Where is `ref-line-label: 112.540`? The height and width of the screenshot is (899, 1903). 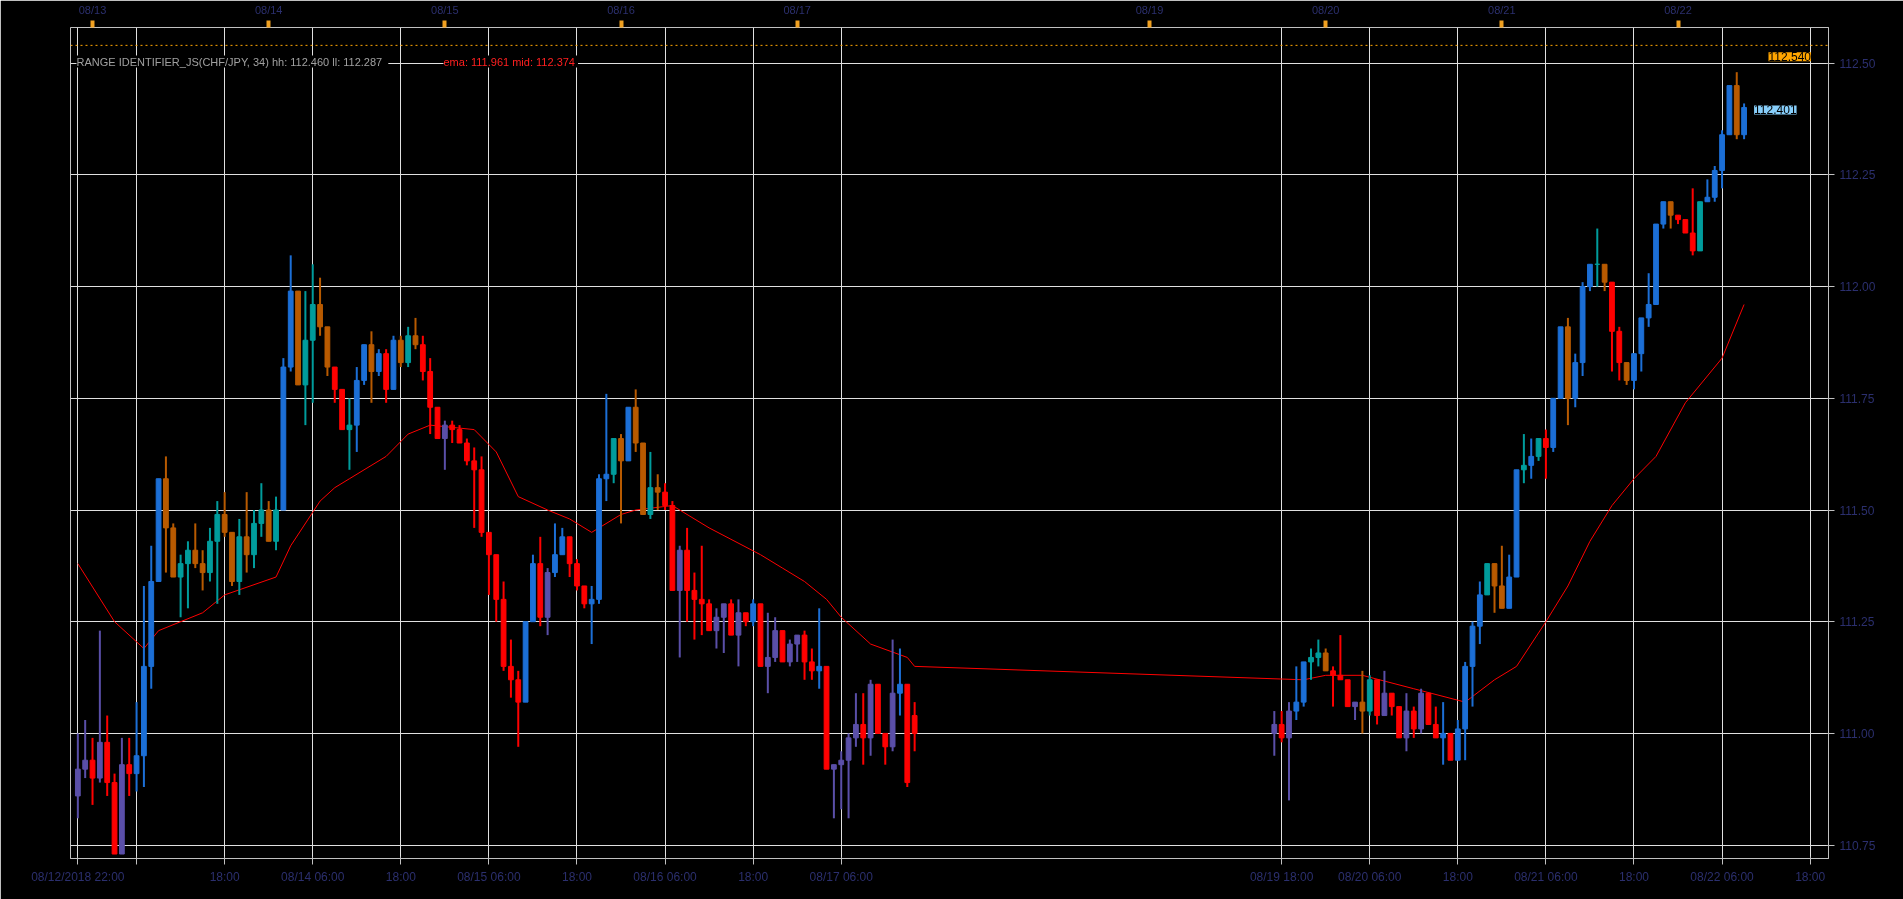
ref-line-label: 112.540 is located at coordinates (1790, 57).